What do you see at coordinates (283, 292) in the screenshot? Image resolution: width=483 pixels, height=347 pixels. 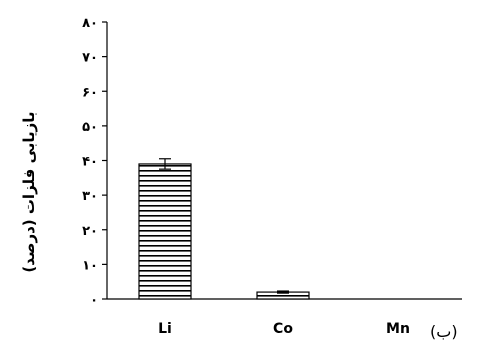 I see `error-bar-co` at bounding box center [283, 292].